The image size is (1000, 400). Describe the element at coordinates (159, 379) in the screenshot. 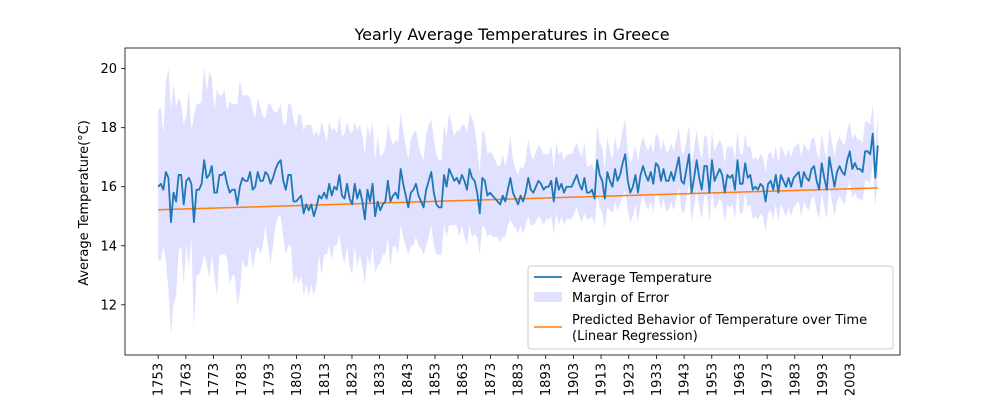

I see `x-tick-label: 1753` at that location.